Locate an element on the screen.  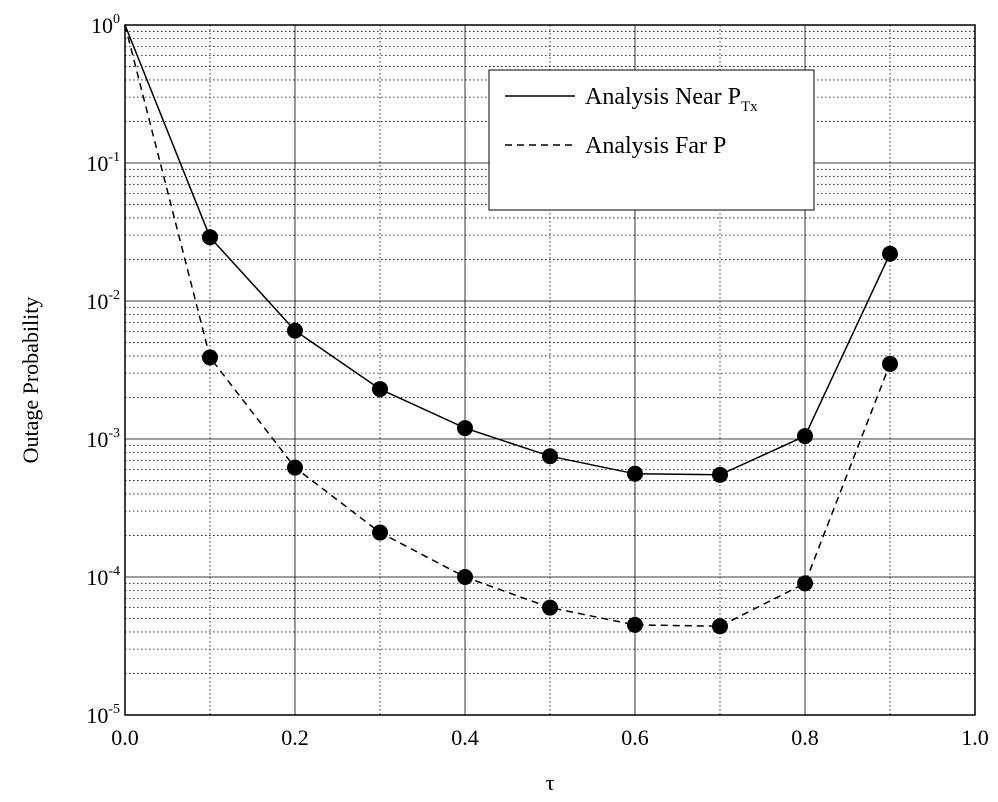
y-tick-label: 10⁻³ is located at coordinates (103, 439).